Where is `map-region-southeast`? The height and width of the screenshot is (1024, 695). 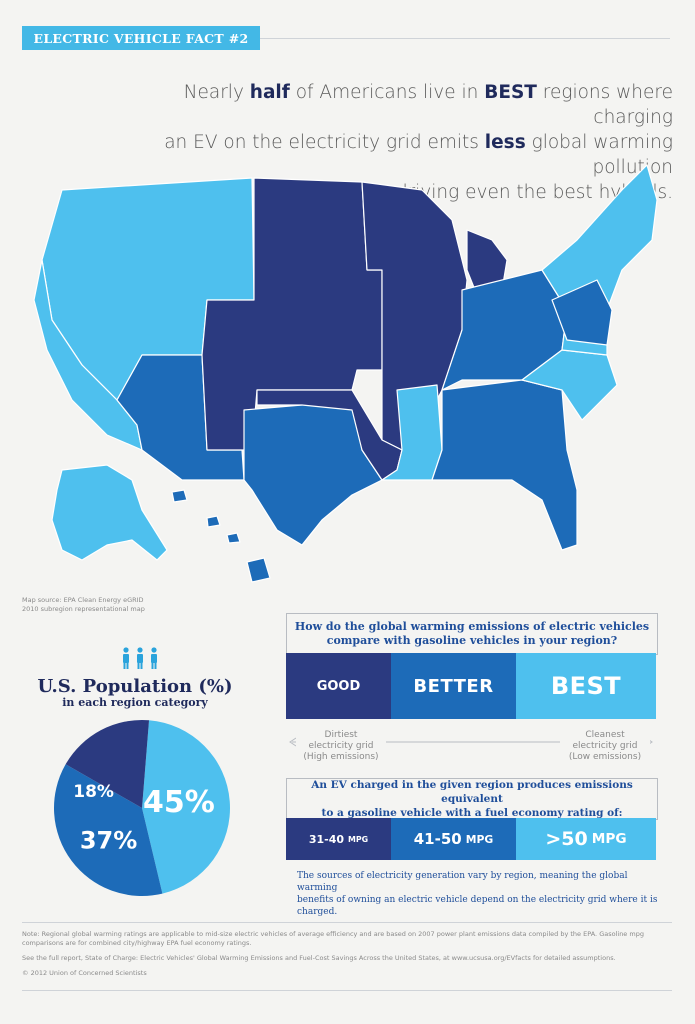
map-region-southeast is located at coordinates (504, 465).